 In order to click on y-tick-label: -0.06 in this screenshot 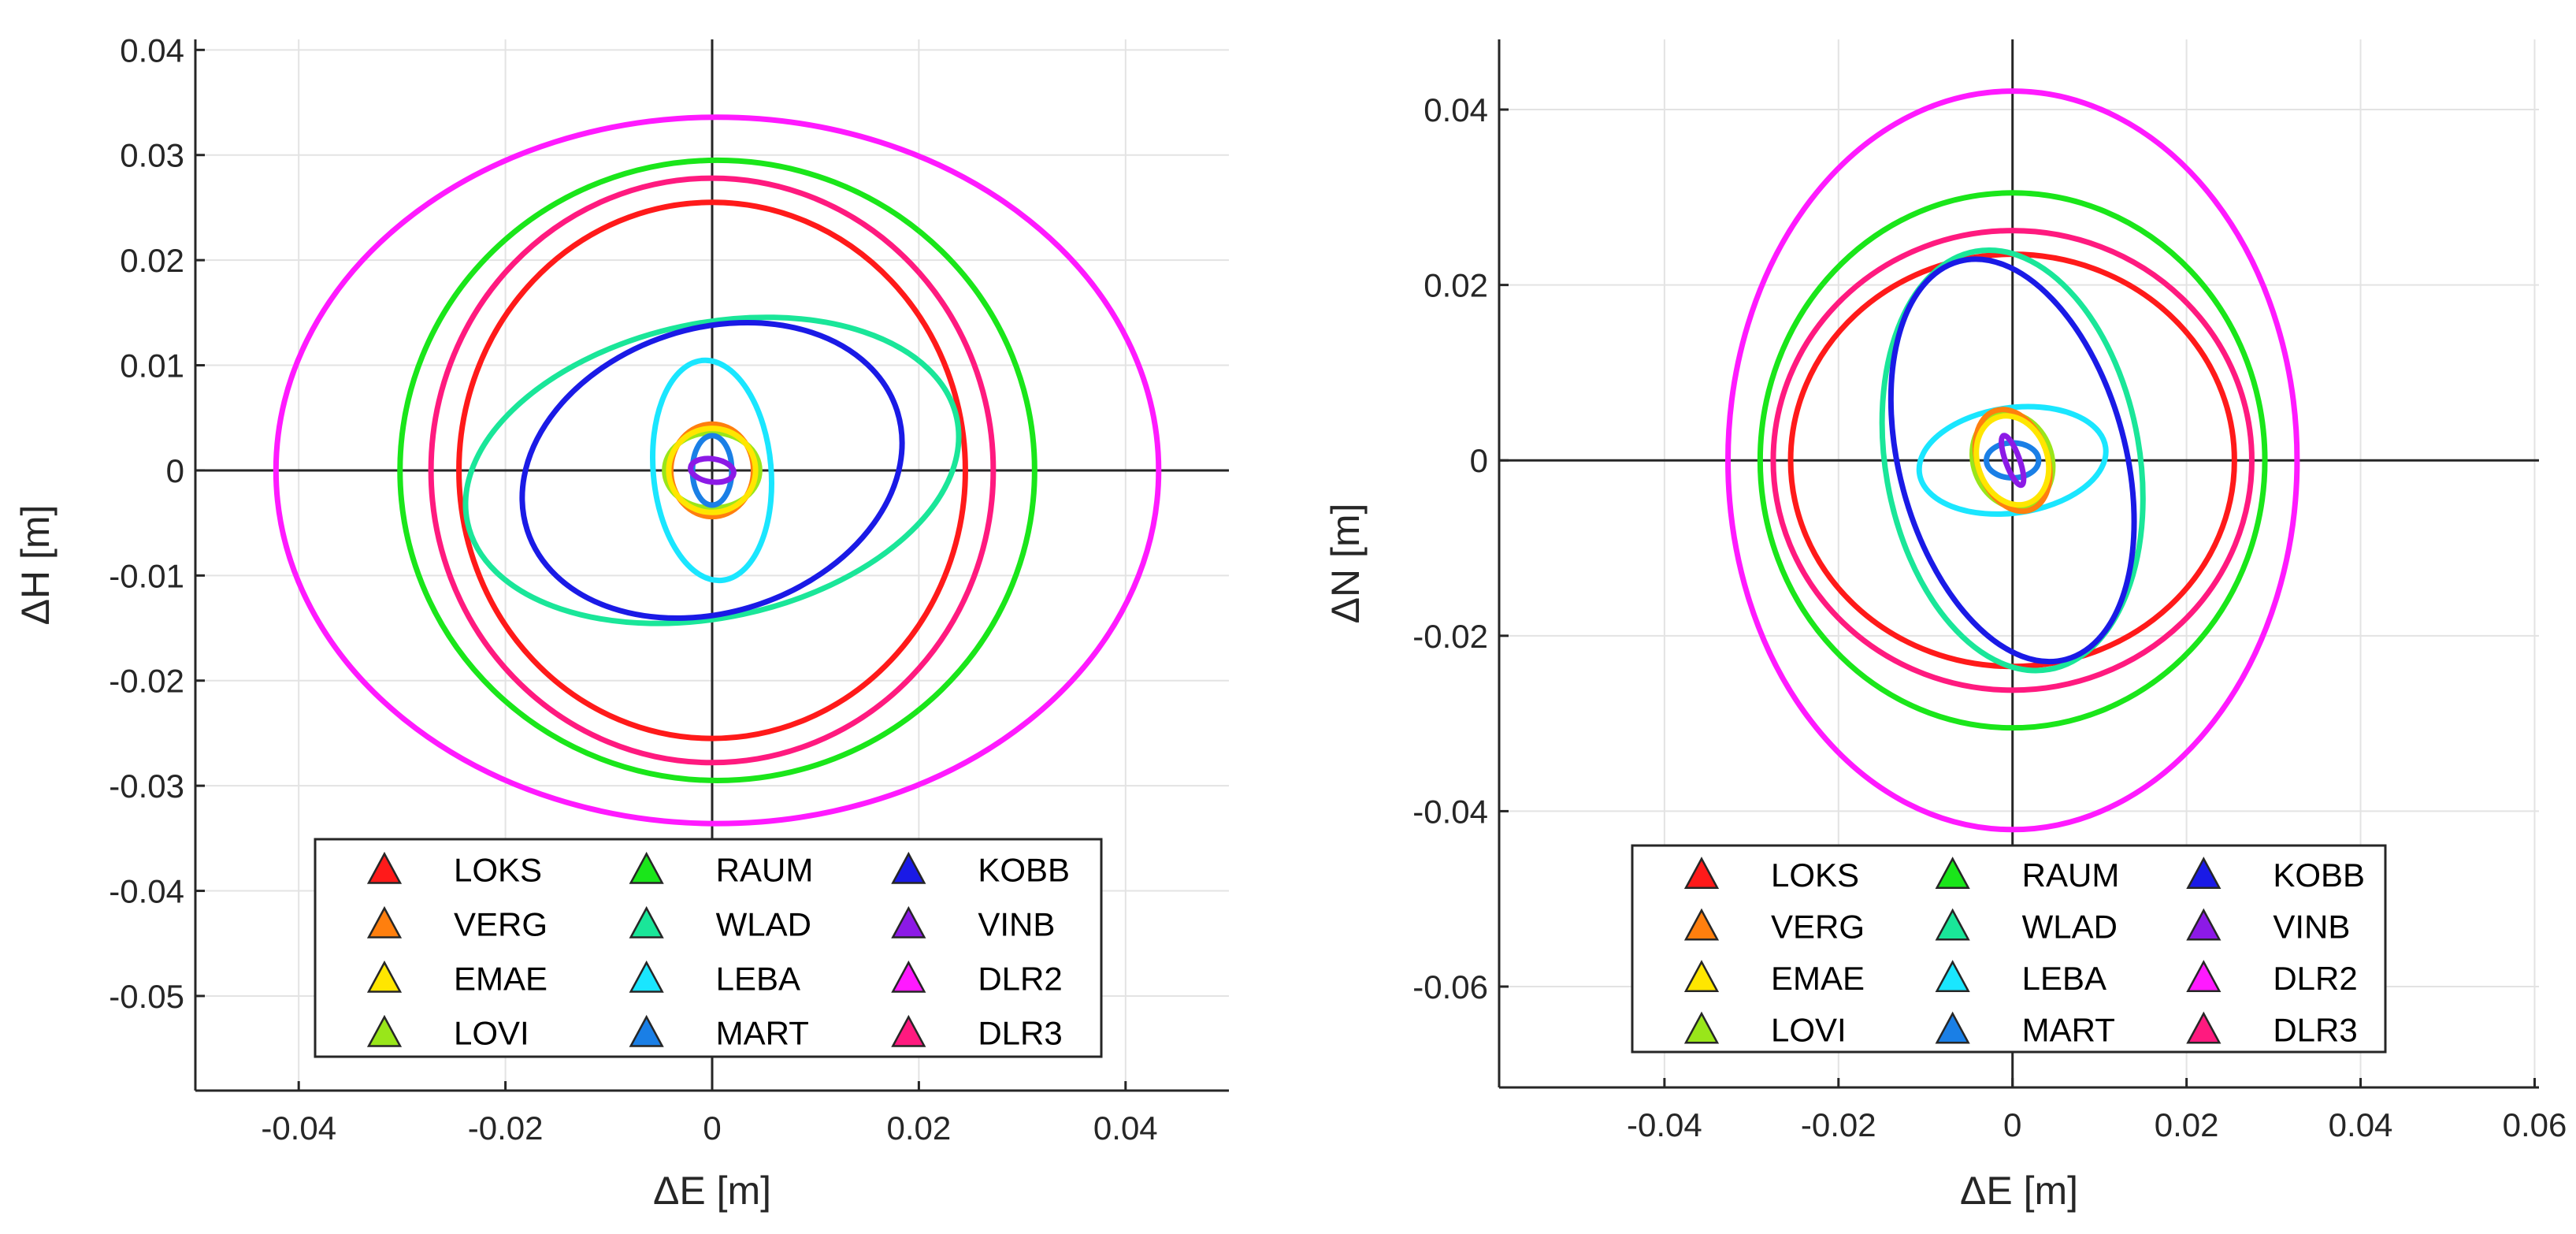, I will do `click(1450, 986)`.